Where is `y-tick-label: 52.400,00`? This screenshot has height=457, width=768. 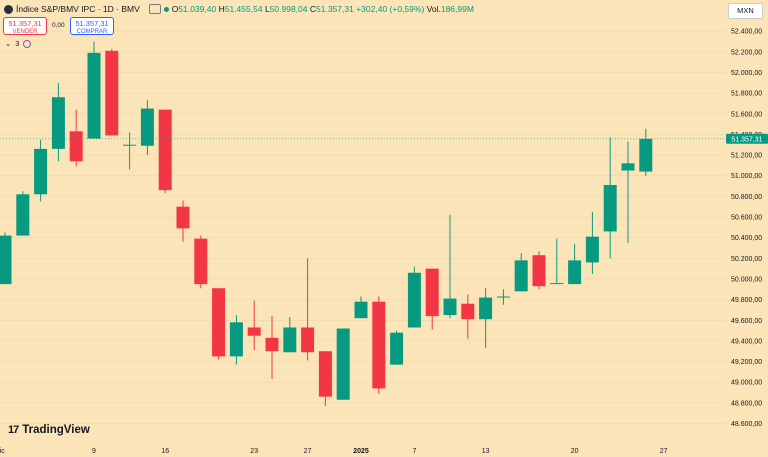
y-tick-label: 52.400,00 is located at coordinates (746, 32).